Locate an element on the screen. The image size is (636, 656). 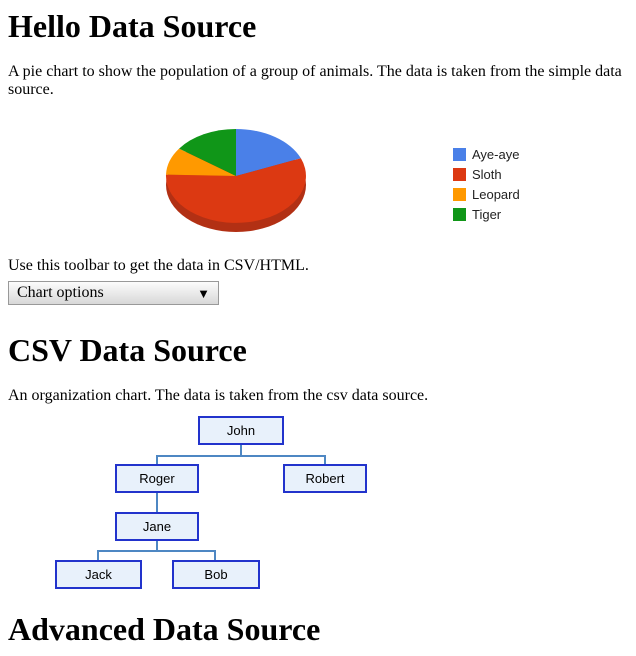
org-node-jack: Jack is located at coordinates (98, 574).